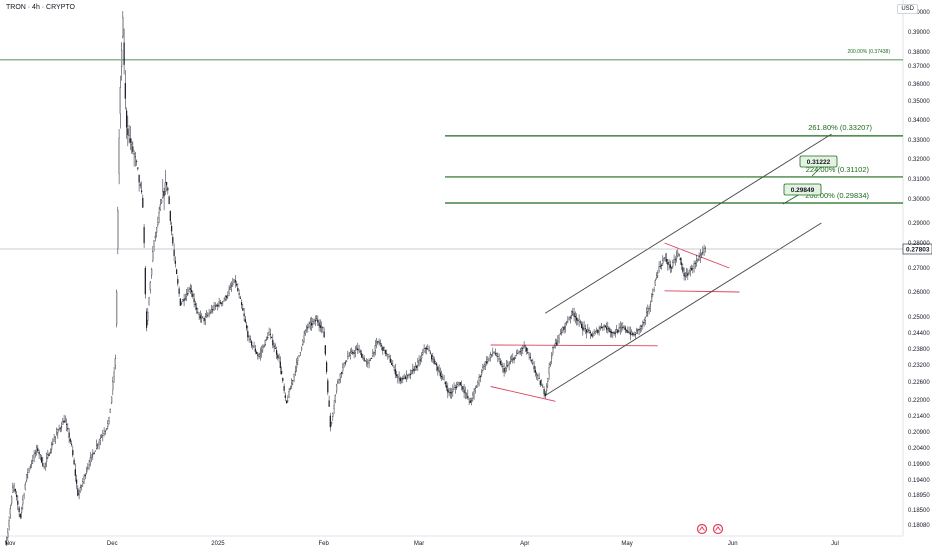 Image resolution: width=932 pixels, height=555 pixels. Describe the element at coordinates (919, 102) in the screenshot. I see `y-tick-label: 0.35000` at that location.